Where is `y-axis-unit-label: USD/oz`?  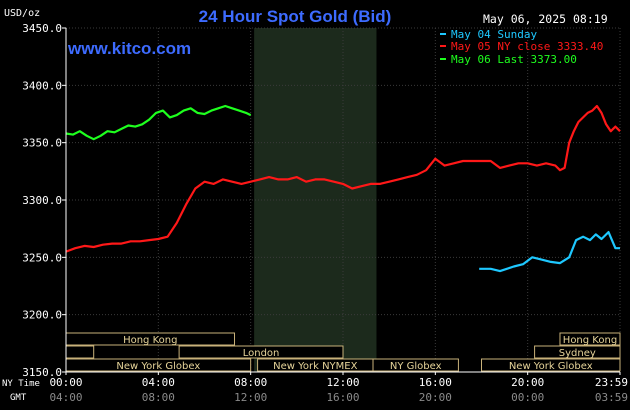
y-axis-unit-label: USD/oz is located at coordinates (22, 13).